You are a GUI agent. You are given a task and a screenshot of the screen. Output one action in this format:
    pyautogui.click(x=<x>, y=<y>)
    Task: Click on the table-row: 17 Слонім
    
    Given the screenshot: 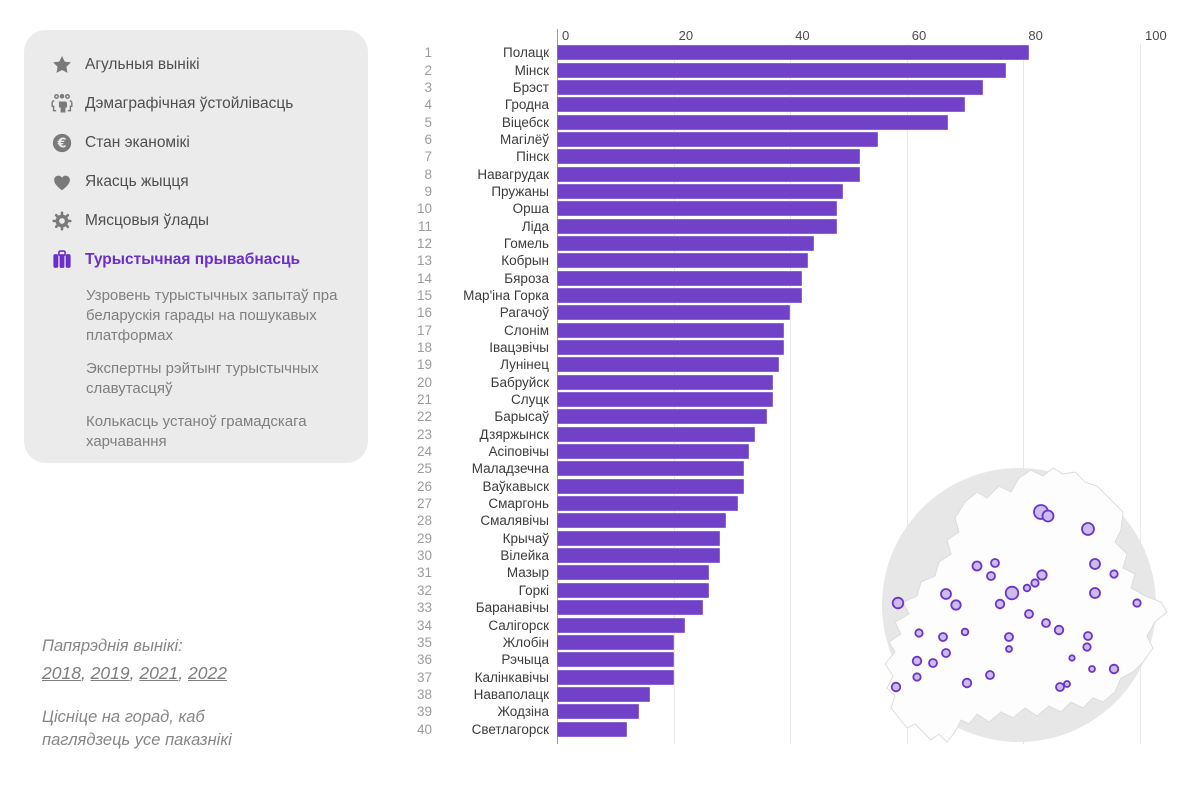 What is the action you would take?
    pyautogui.click(x=795, y=330)
    